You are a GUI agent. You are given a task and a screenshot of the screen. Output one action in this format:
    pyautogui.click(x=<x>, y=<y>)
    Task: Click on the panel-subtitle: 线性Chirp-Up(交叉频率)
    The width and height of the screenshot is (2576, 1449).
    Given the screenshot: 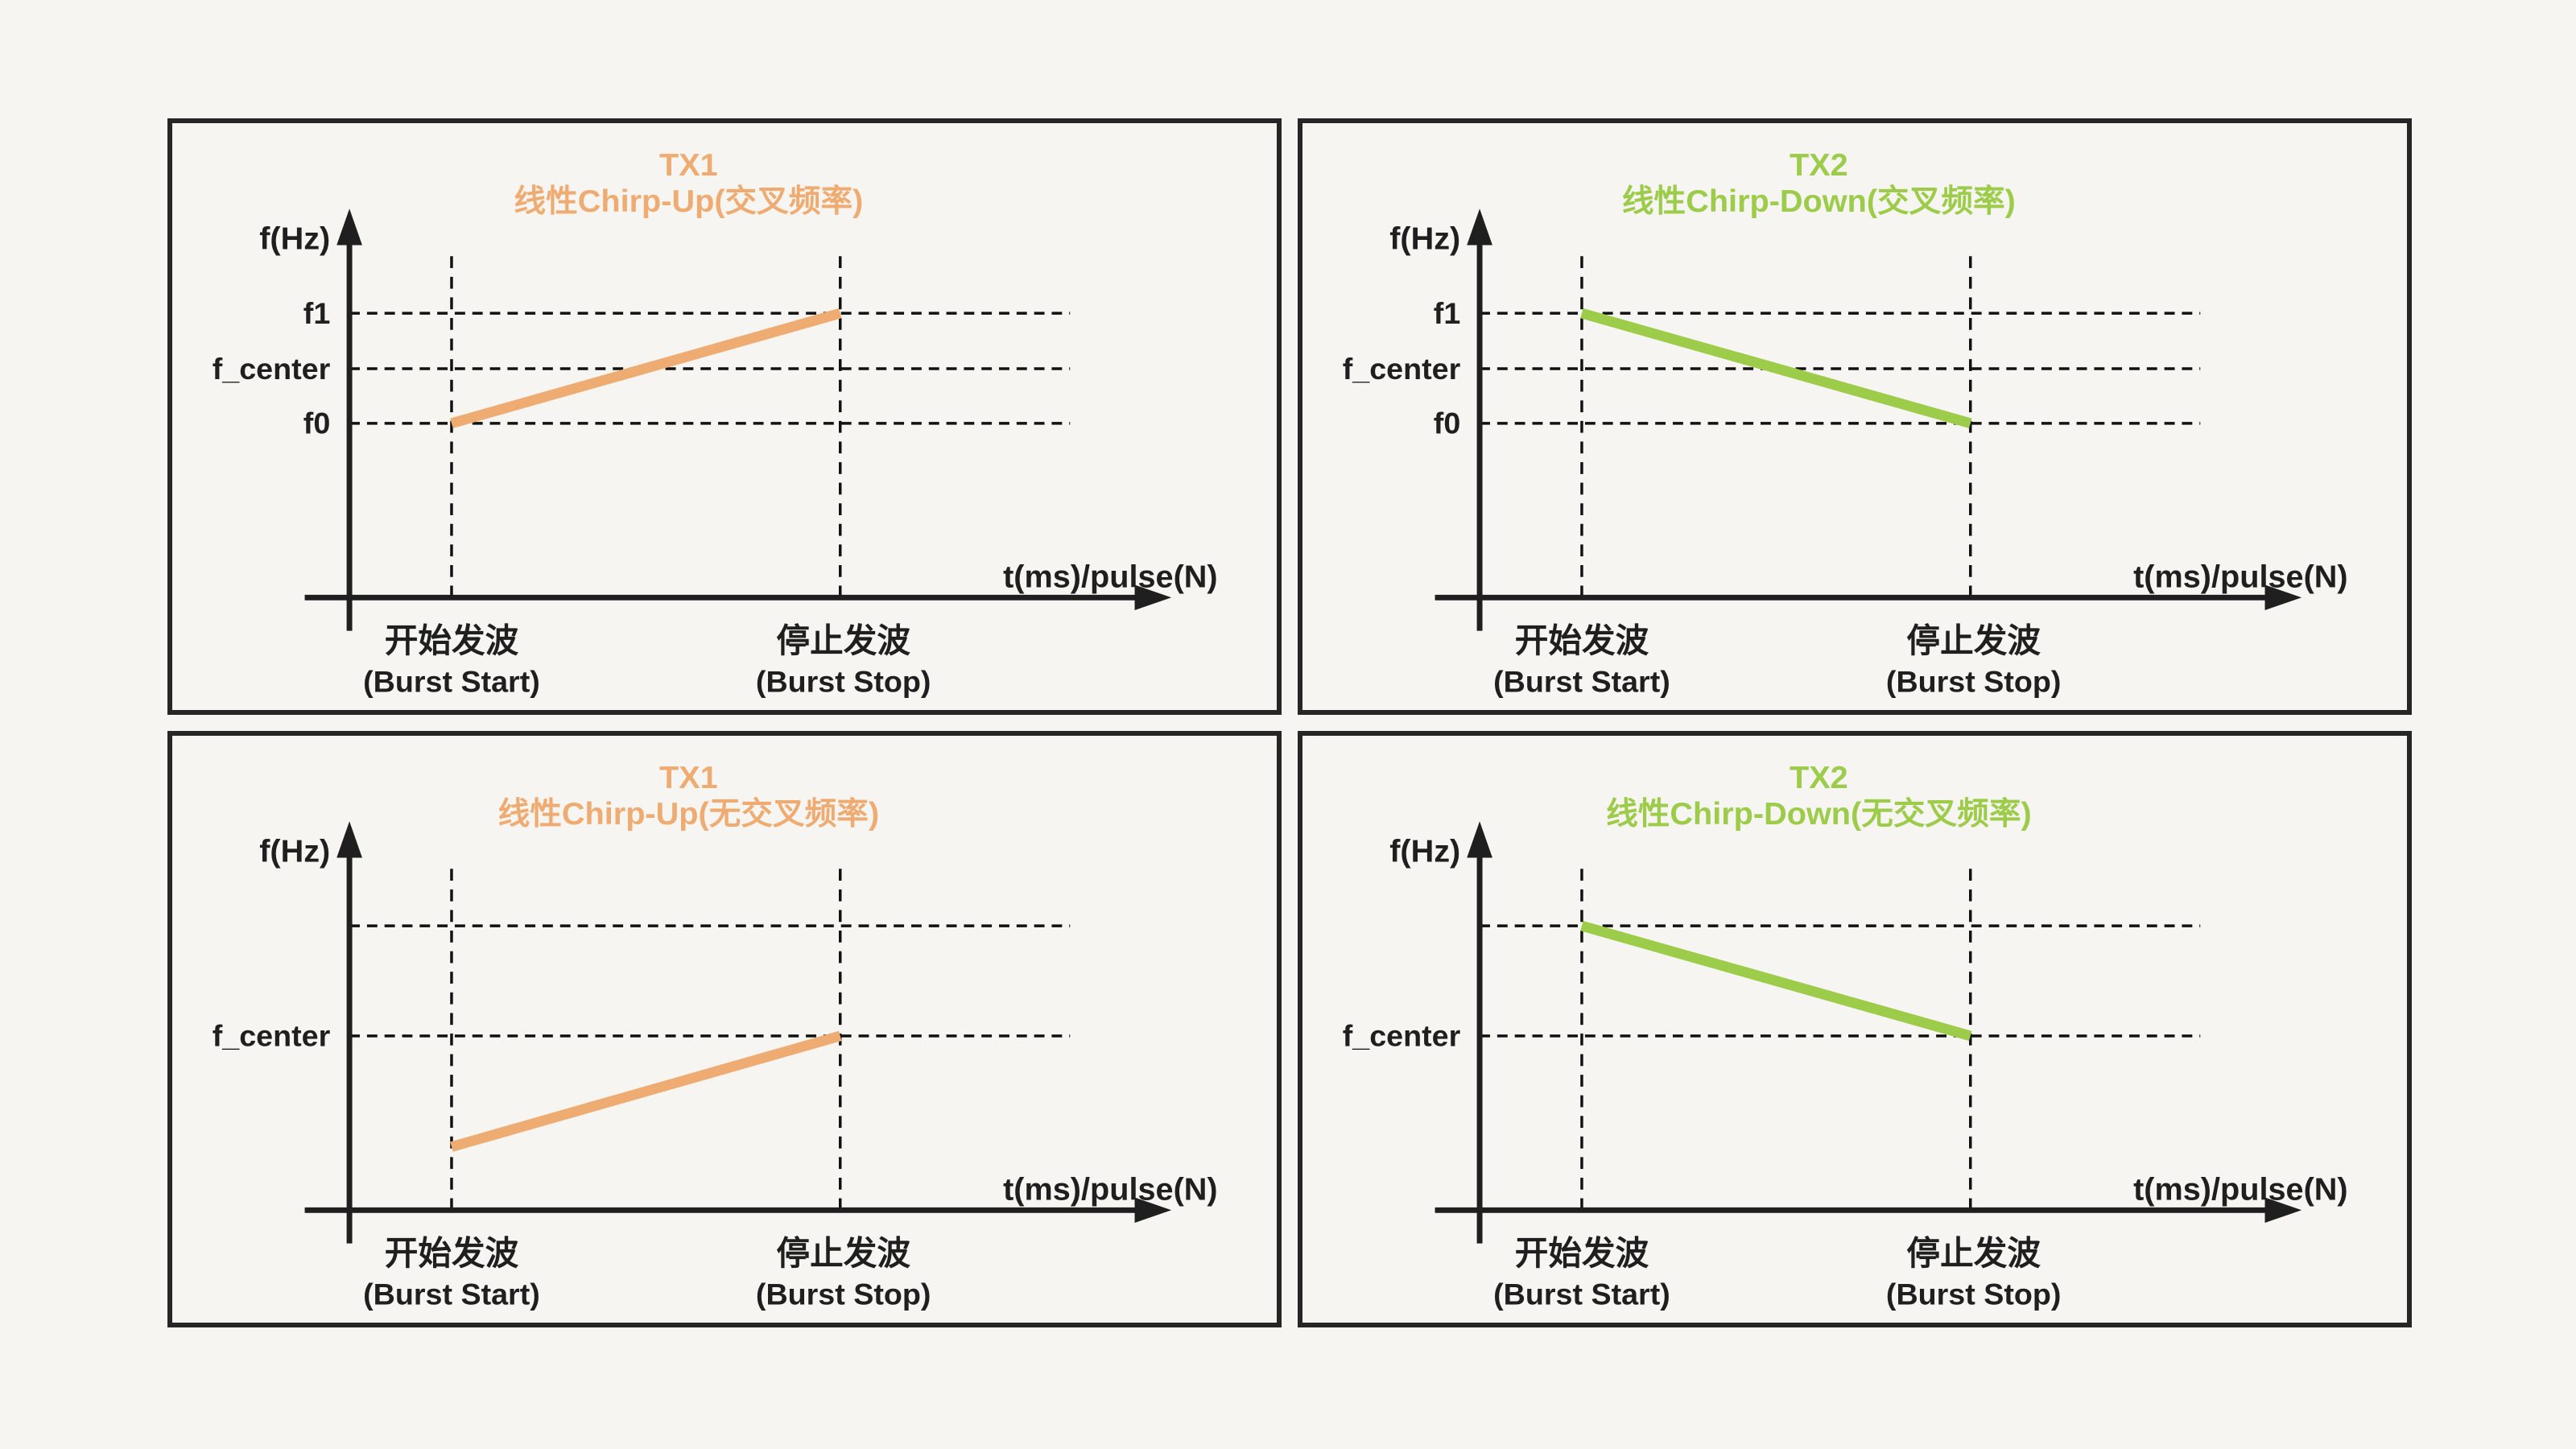 What is the action you would take?
    pyautogui.click(x=688, y=201)
    